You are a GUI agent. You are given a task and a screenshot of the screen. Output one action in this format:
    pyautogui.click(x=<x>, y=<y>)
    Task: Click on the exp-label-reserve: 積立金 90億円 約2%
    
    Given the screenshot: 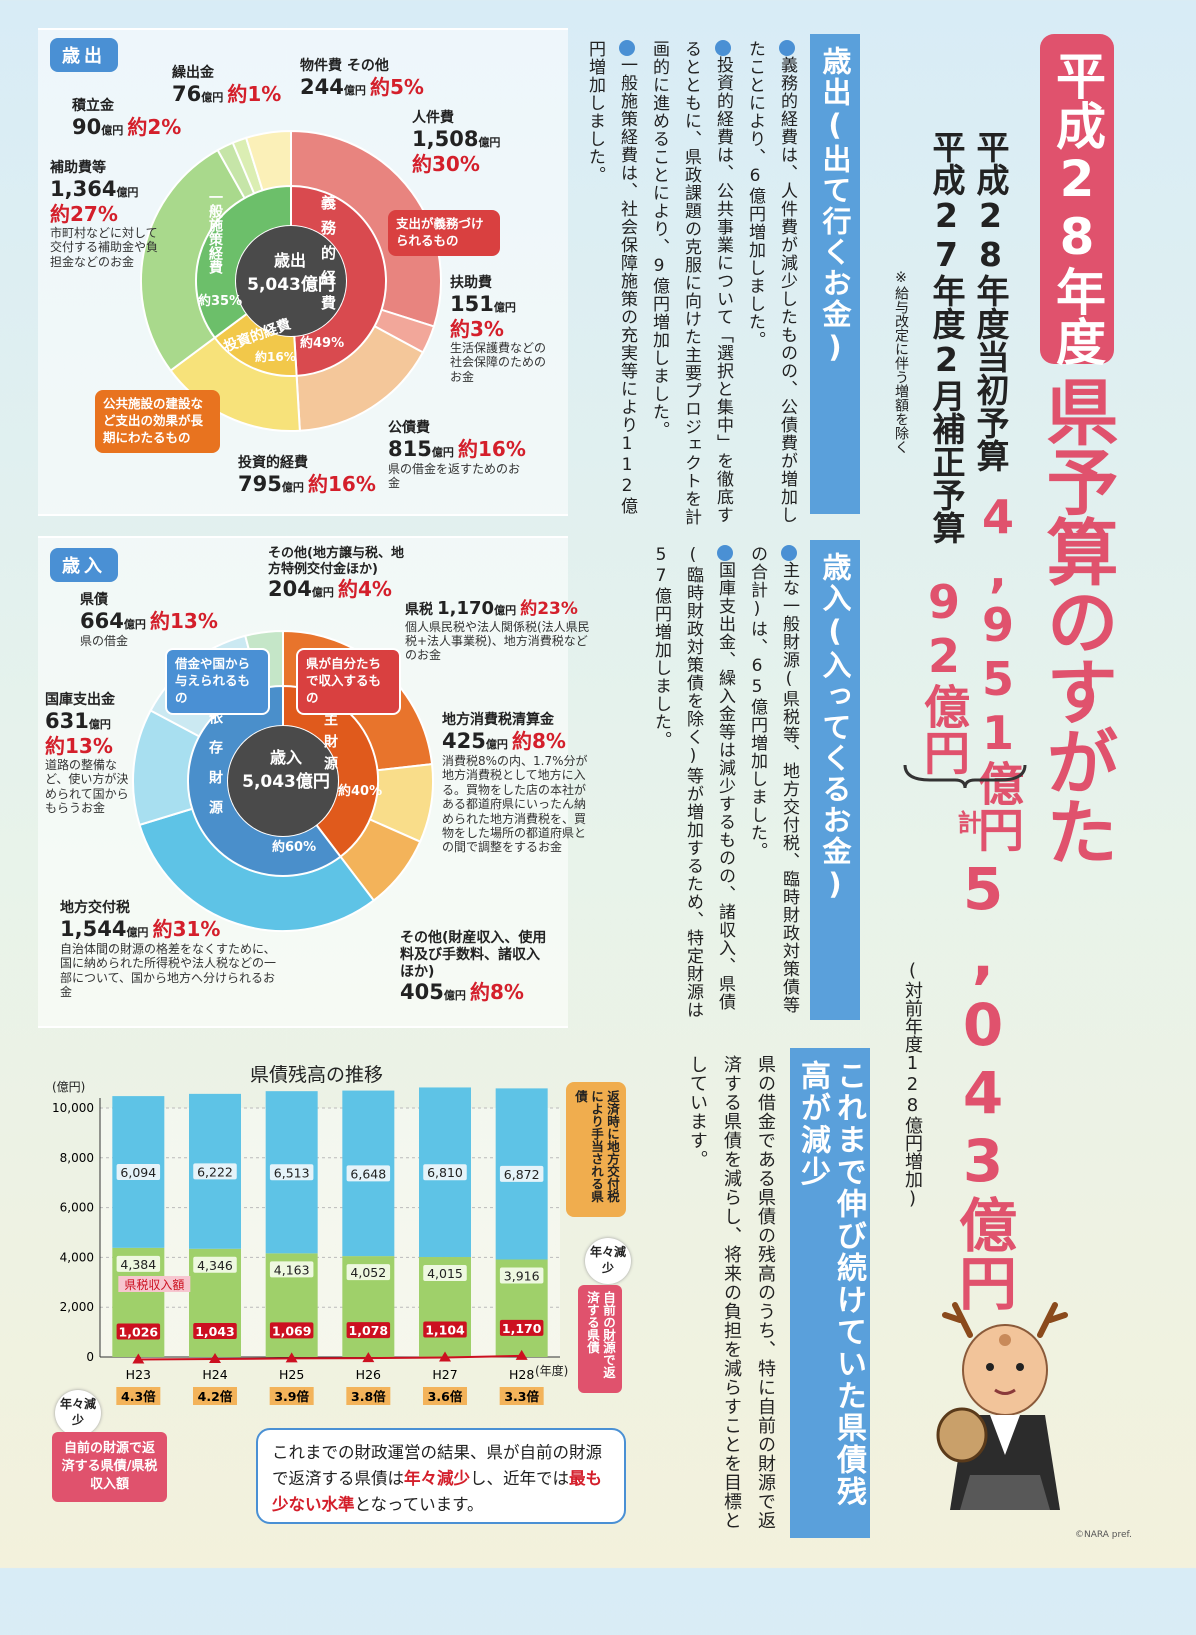 What is the action you would take?
    pyautogui.click(x=126, y=119)
    